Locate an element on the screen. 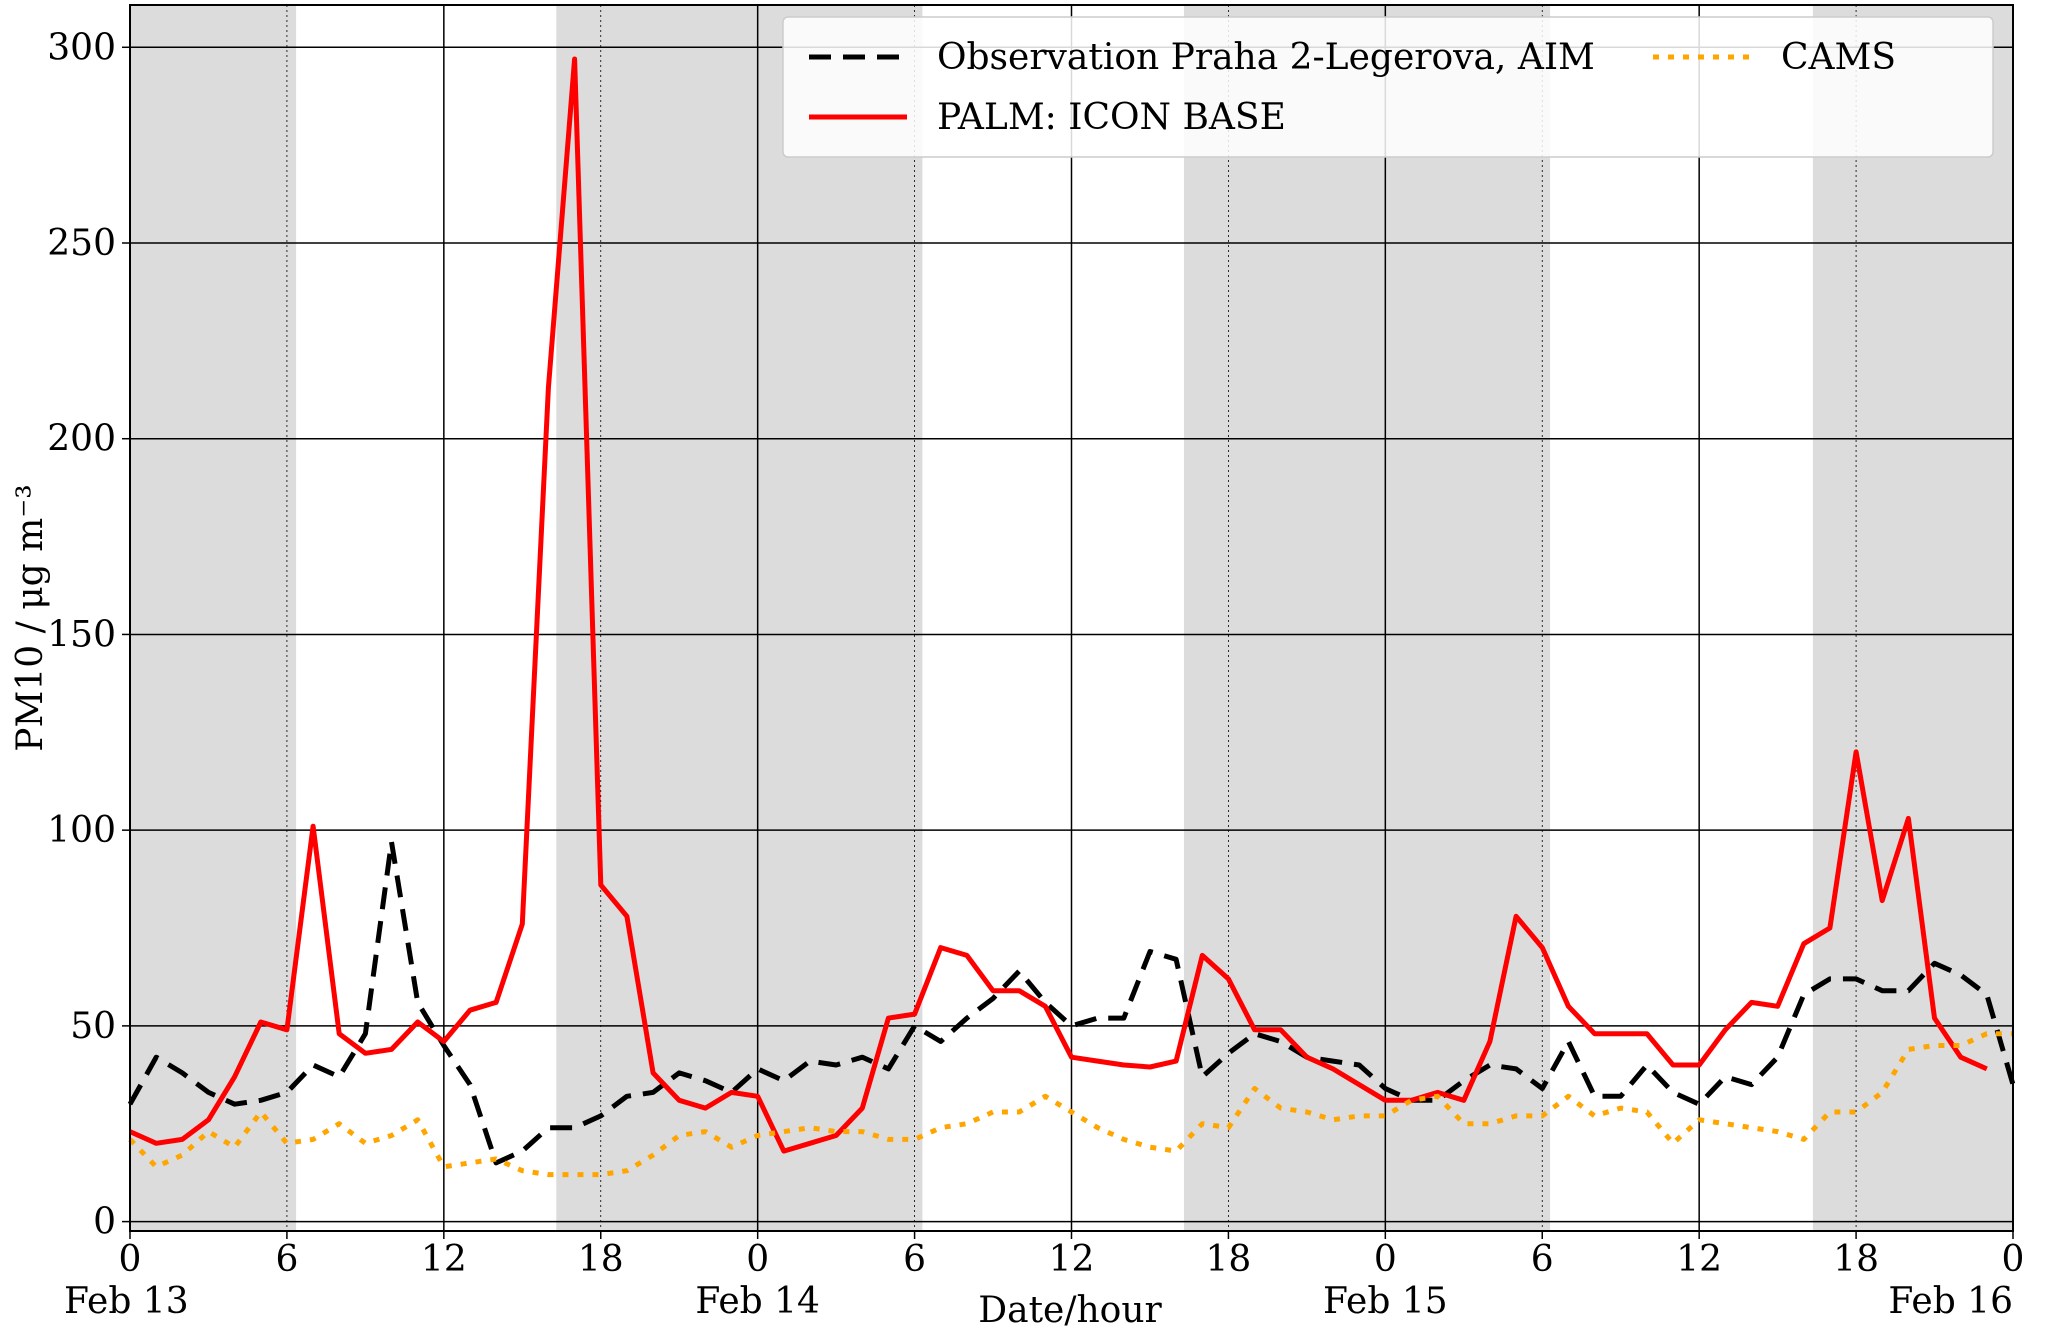 This screenshot has height=1340, width=2067. series-line is located at coordinates (1070, 1104).